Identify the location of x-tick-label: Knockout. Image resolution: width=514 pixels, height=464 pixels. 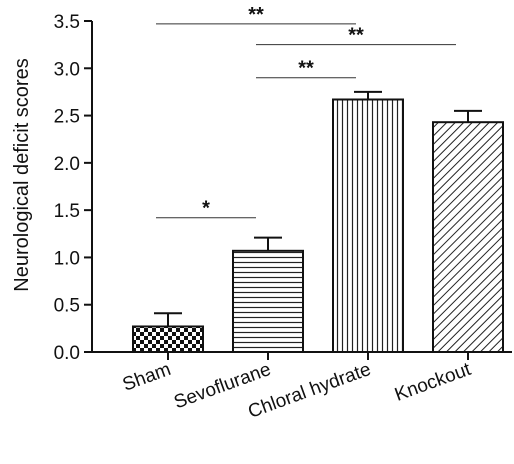
(433, 382).